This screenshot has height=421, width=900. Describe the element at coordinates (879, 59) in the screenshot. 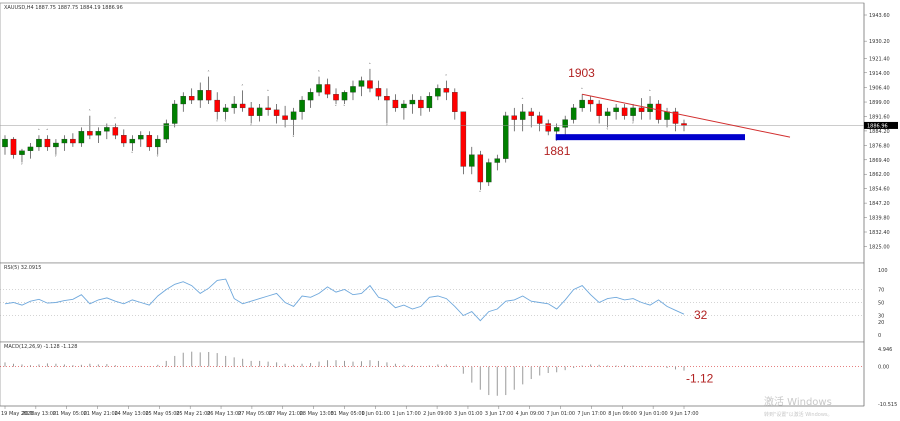

I see `price-tick-label: 1921.40` at that location.